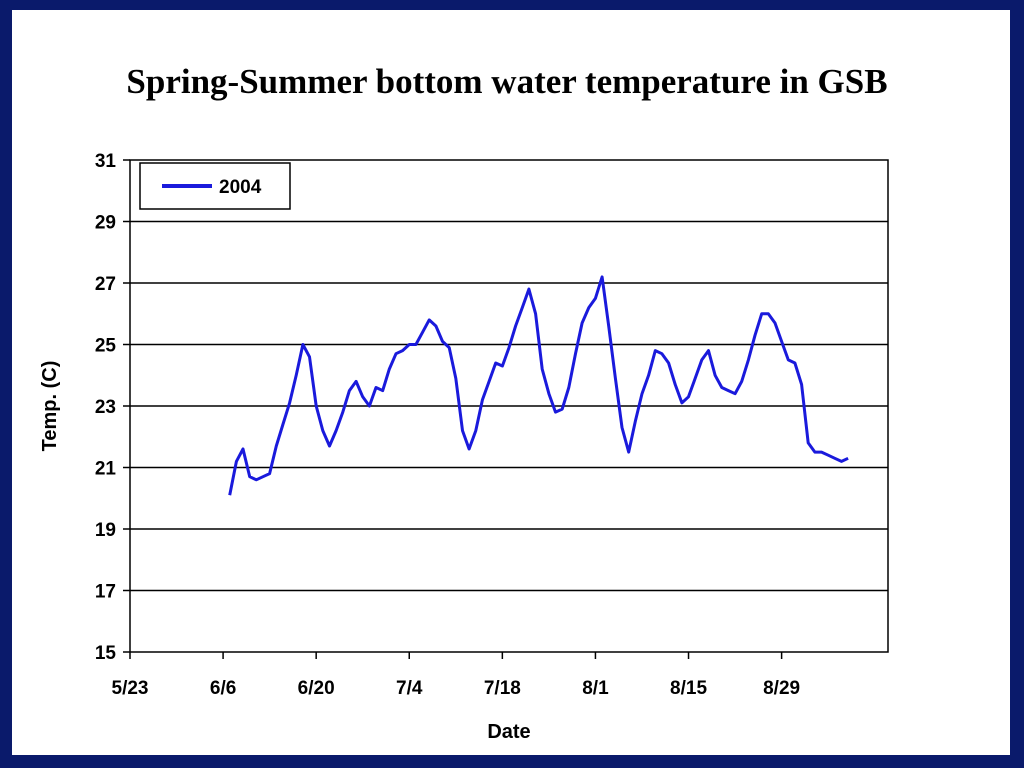 The height and width of the screenshot is (768, 1024). Describe the element at coordinates (409, 688) in the screenshot. I see `x-tick-label: 7/4` at that location.